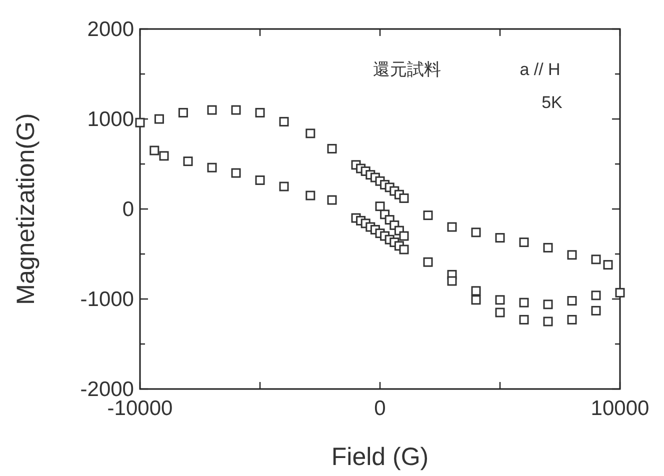  Describe the element at coordinates (107, 299) in the screenshot. I see `y-tick-label: -1000` at that location.